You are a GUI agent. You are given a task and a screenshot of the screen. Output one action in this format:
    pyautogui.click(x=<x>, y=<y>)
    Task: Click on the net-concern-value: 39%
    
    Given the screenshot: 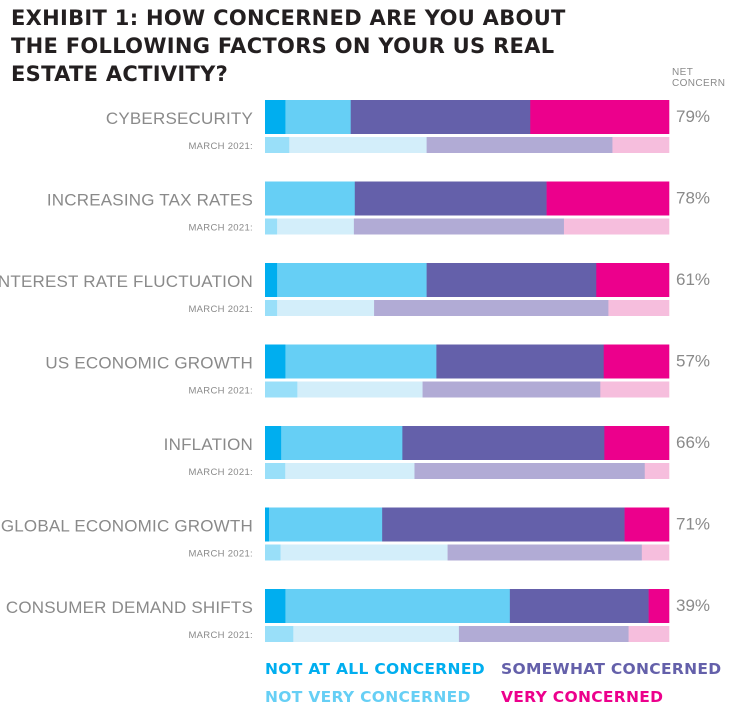 What is the action you would take?
    pyautogui.click(x=693, y=605)
    